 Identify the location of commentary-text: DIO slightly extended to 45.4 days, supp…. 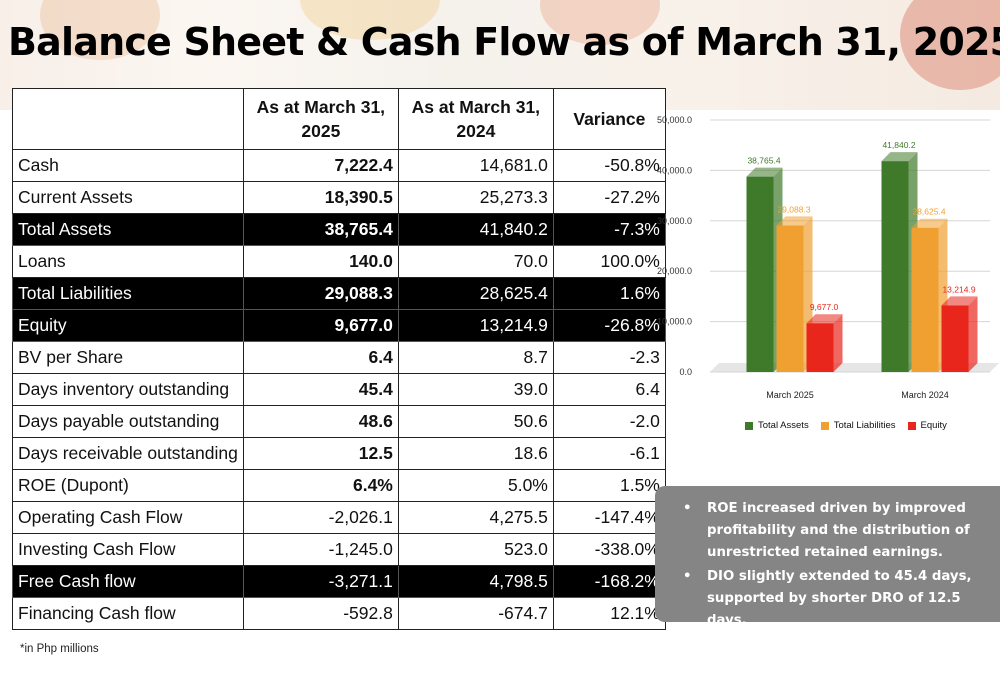
(839, 598).